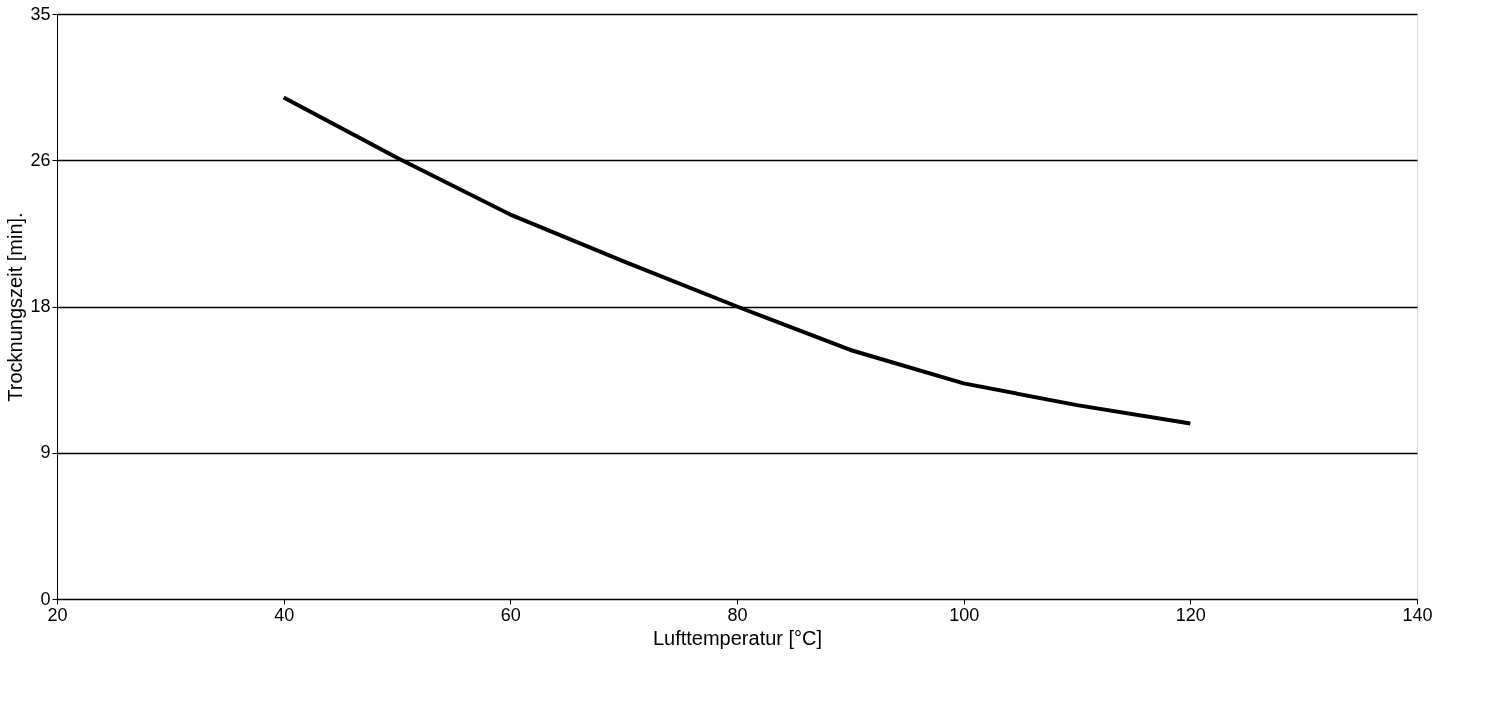 Image resolution: width=1507 pixels, height=704 pixels. Describe the element at coordinates (964, 614) in the screenshot. I see `x-tick-label: 100` at that location.